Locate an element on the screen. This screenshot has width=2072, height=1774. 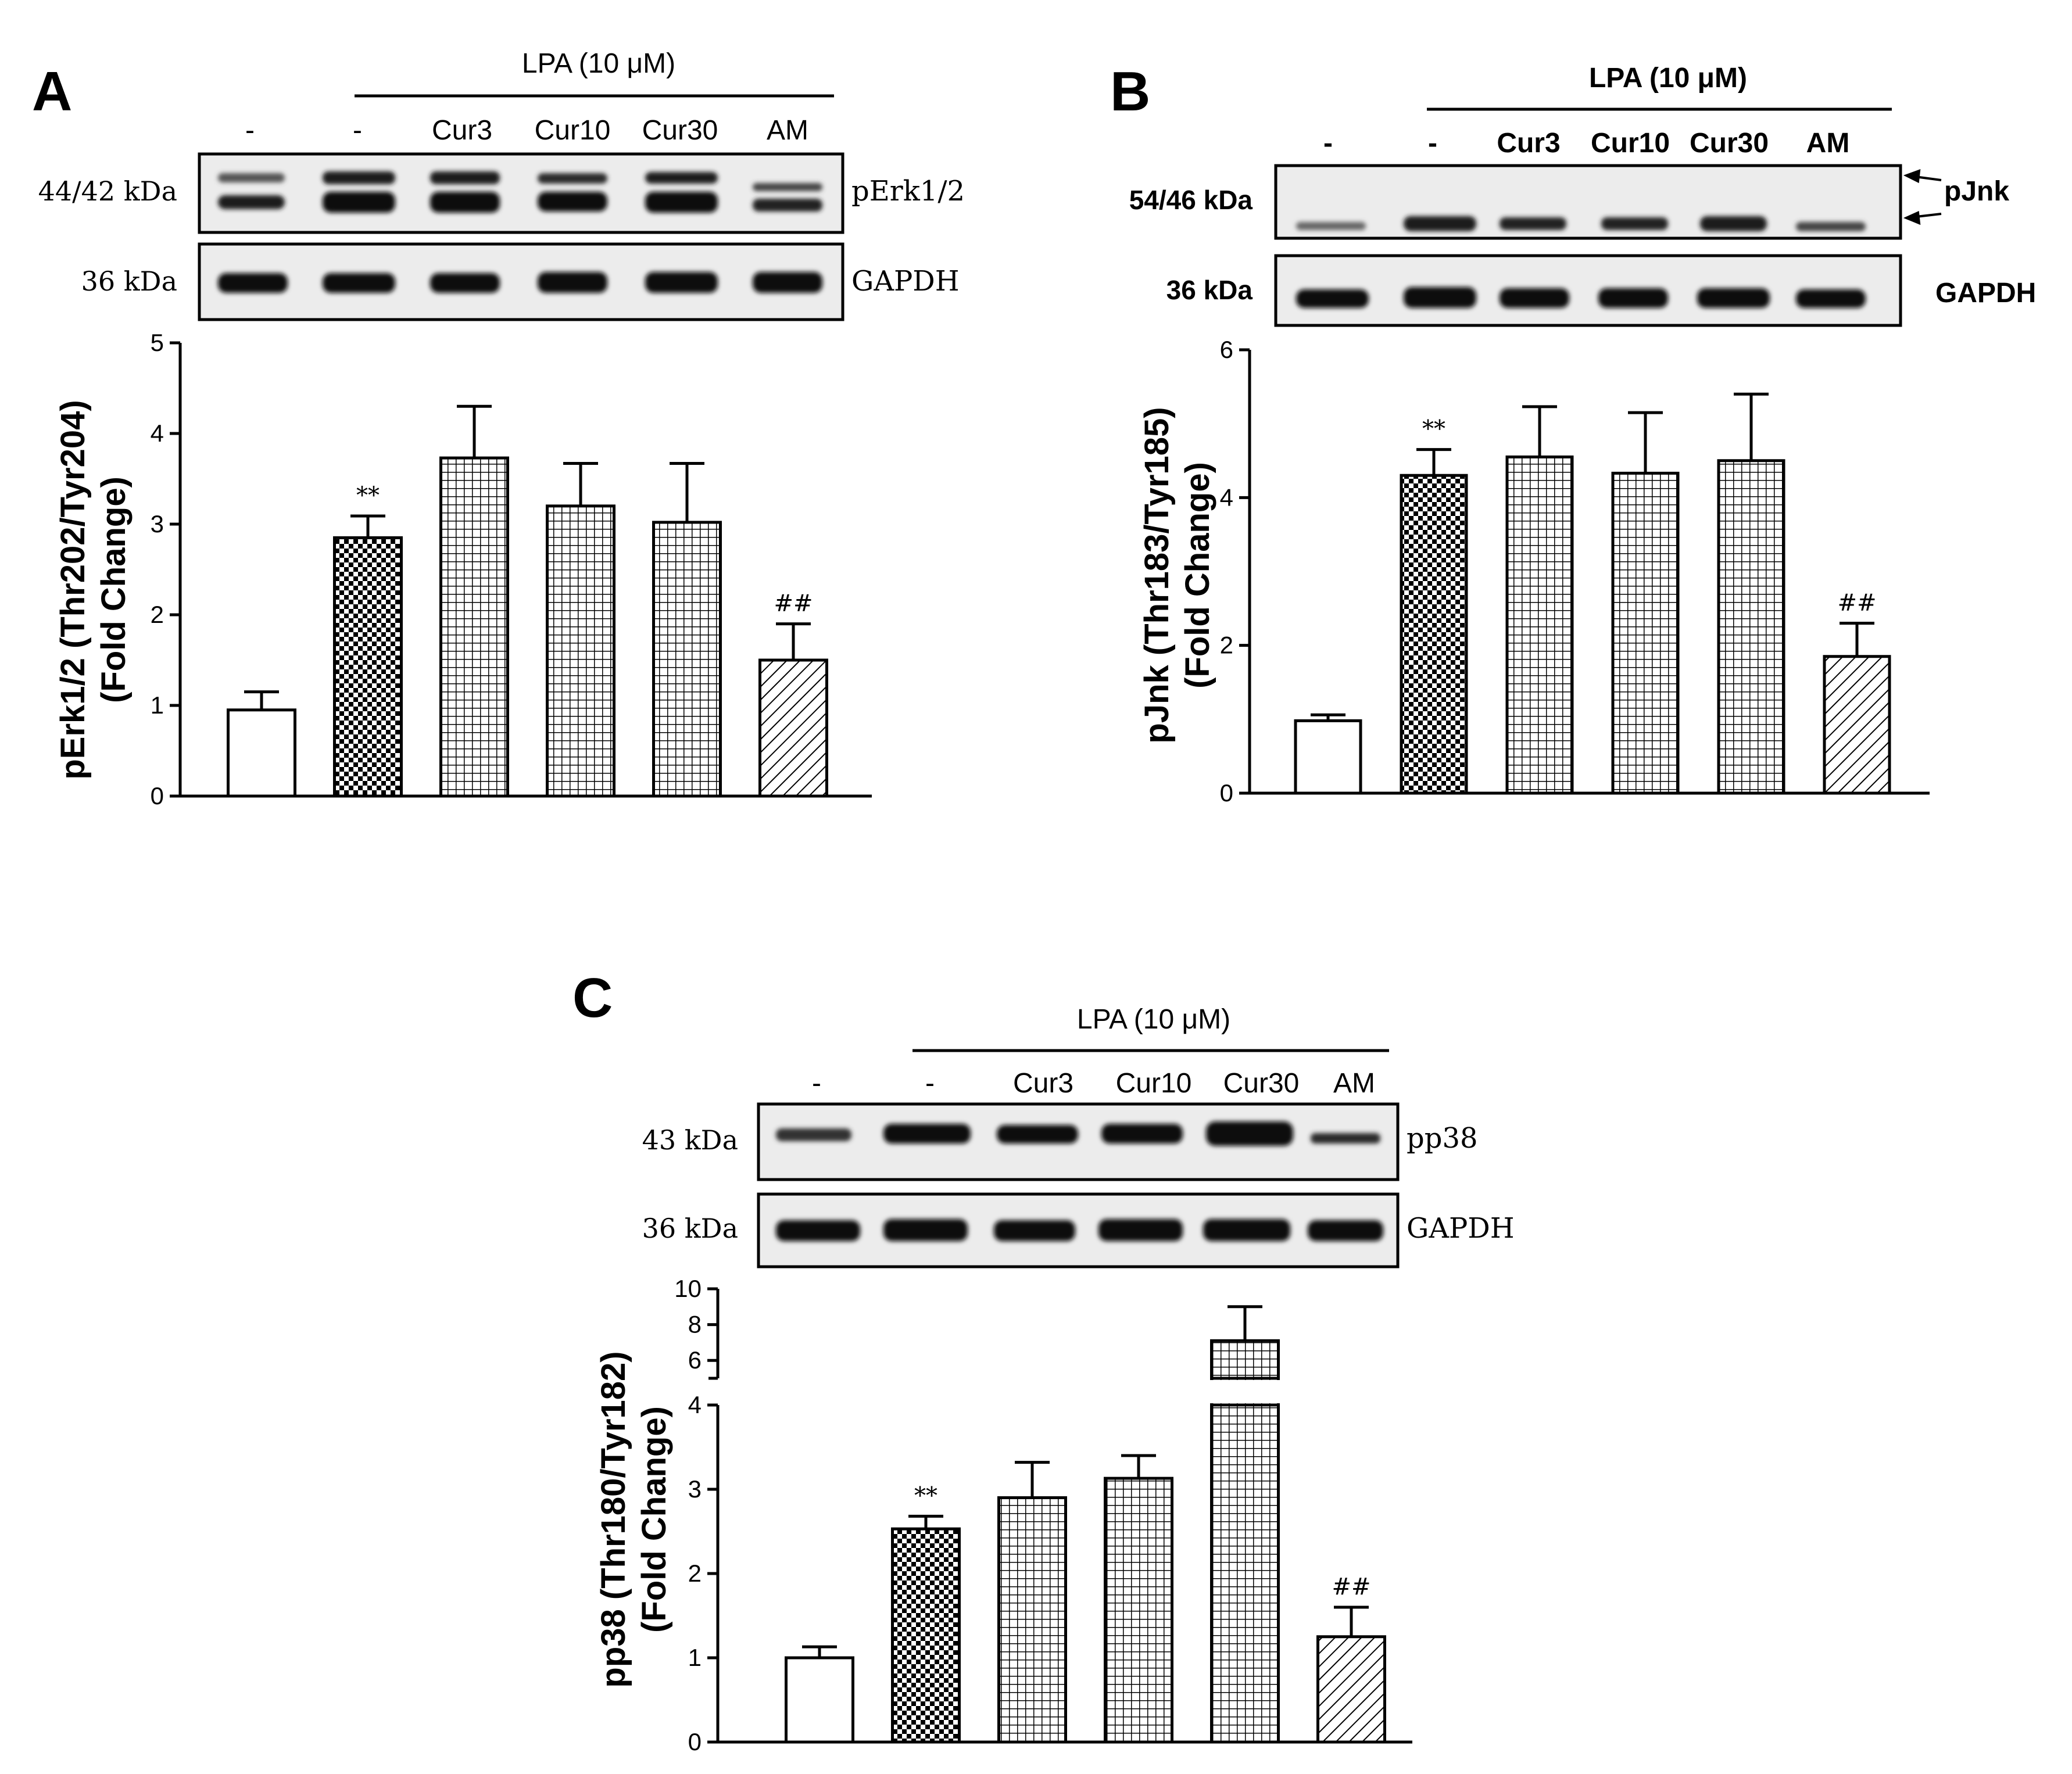
arrow-icon is located at coordinates (1923, 197).